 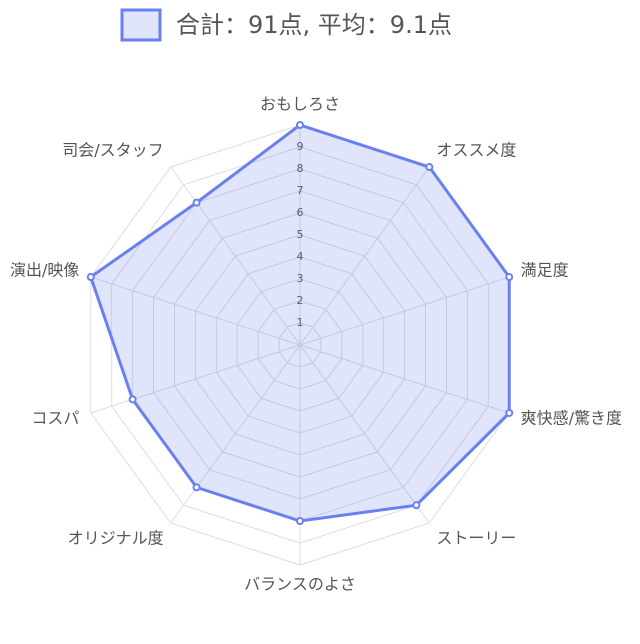 I want to click on r-tick-label: 5, so click(x=300, y=234).